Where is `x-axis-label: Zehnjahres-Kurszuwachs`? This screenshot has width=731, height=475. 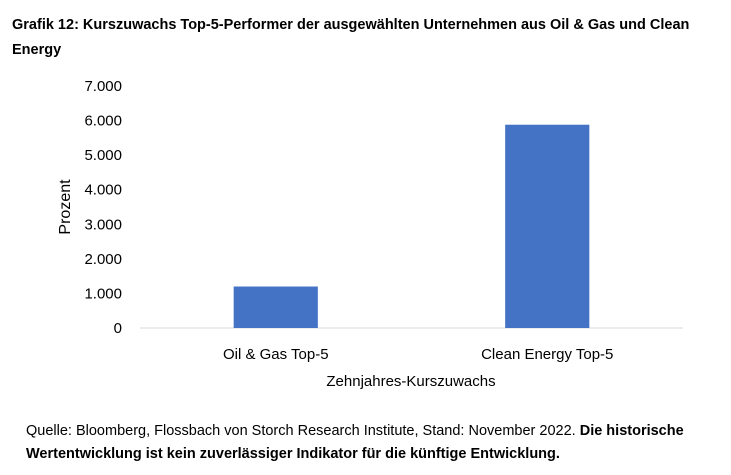 x-axis-label: Zehnjahres-Kurszuwachs is located at coordinates (410, 381).